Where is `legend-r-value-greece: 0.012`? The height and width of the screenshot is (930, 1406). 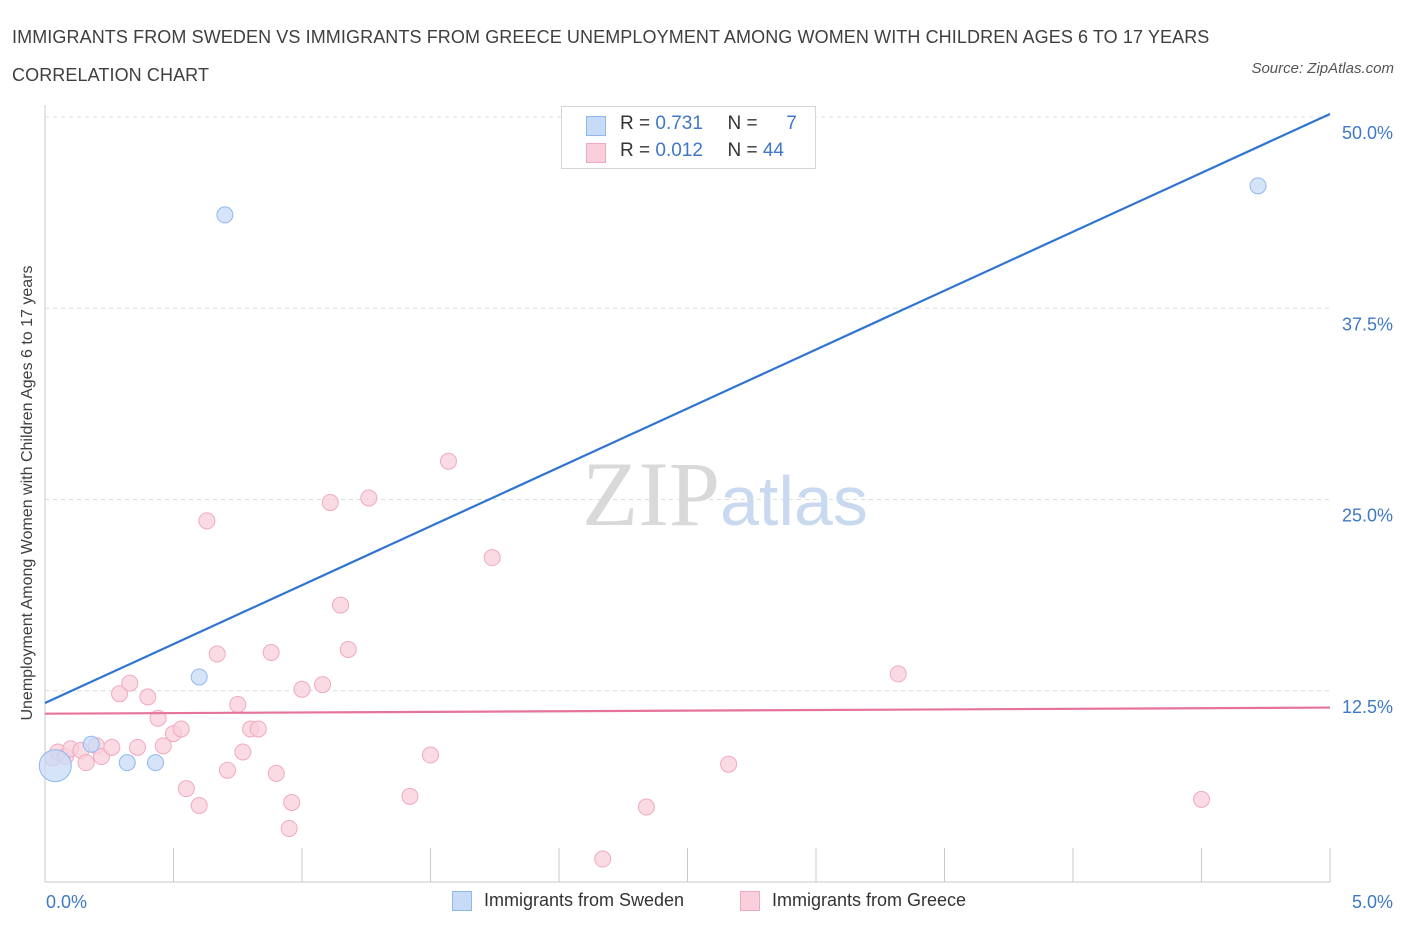
legend-r-value-greece: 0.012 is located at coordinates (679, 150).